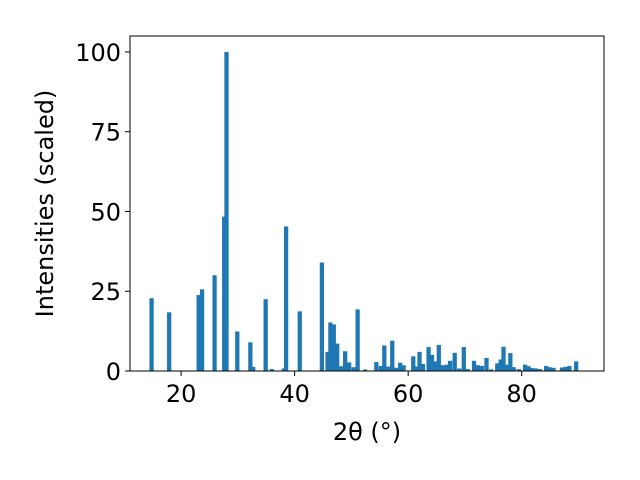 This screenshot has width=640, height=480. Describe the element at coordinates (294, 394) in the screenshot. I see `x-tick-label: 40` at that location.